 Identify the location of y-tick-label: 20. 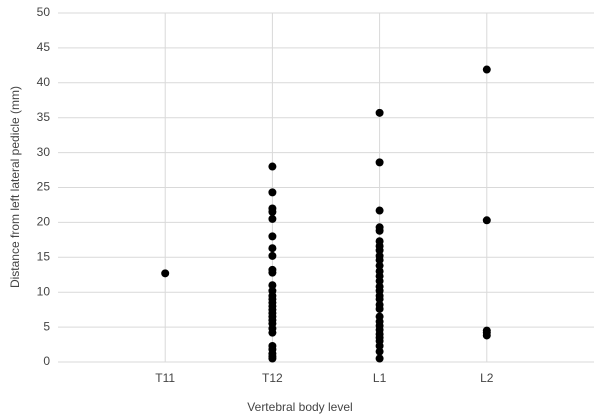
(44, 222).